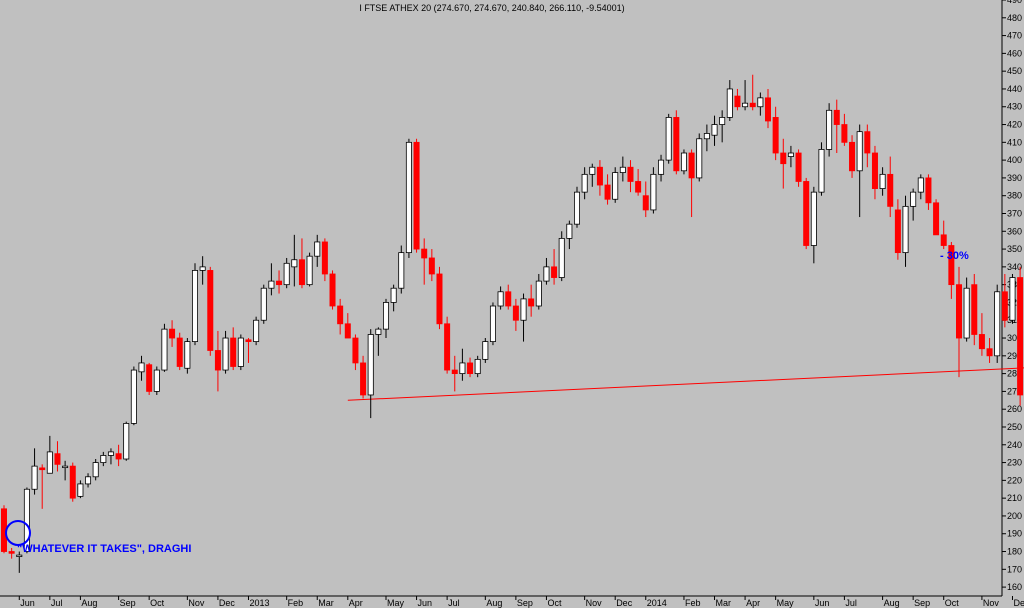  Describe the element at coordinates (1014, 516) in the screenshot. I see `y-tick-label: 200` at that location.